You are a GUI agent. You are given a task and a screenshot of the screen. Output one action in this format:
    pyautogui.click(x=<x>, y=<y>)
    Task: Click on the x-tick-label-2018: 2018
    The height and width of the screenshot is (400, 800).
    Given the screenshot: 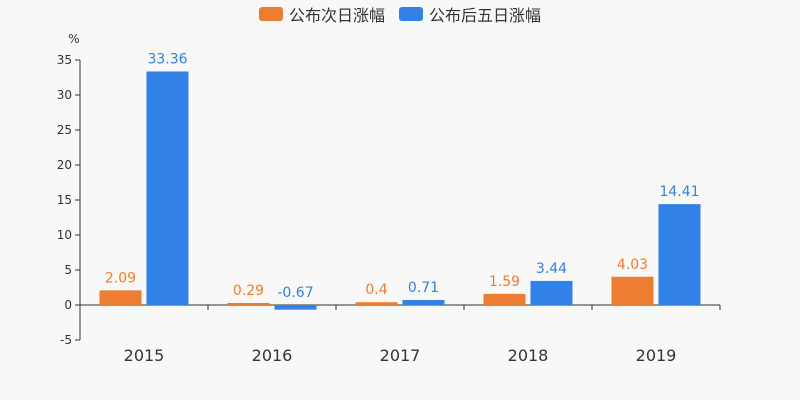 What is the action you would take?
    pyautogui.click(x=528, y=355)
    